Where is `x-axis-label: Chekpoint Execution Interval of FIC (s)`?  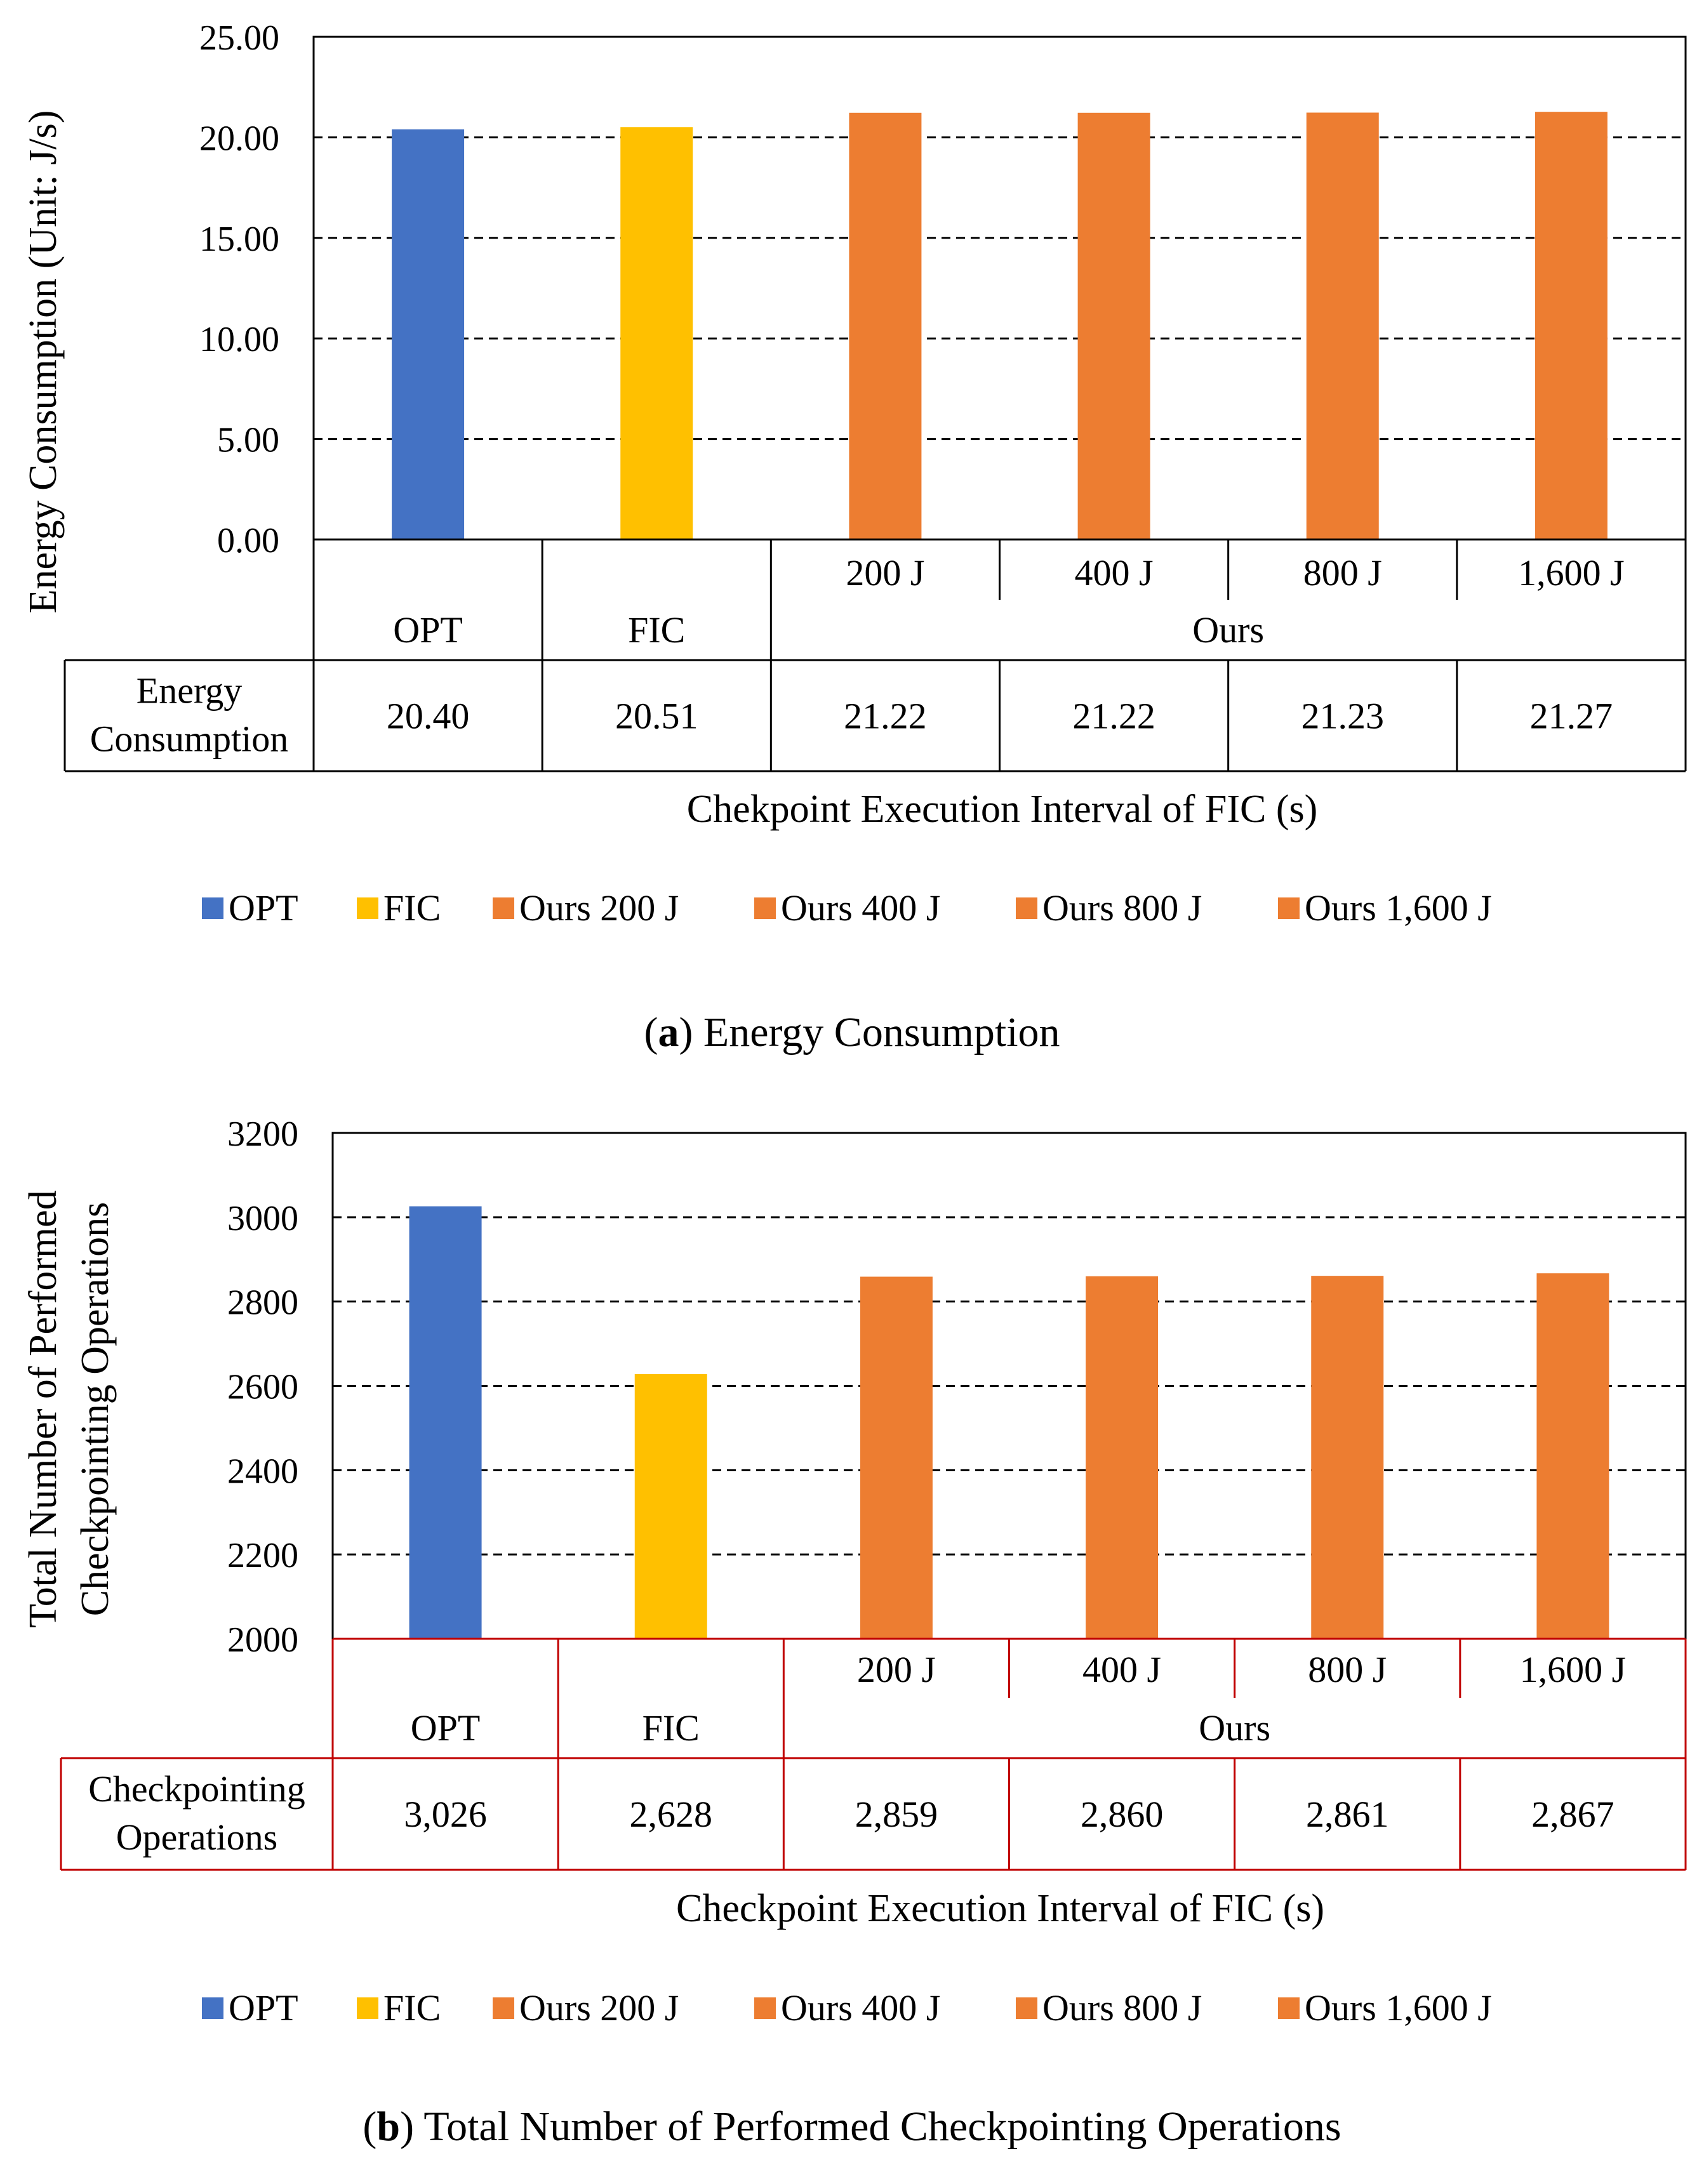
x-axis-label: Chekpoint Execution Interval of FIC (s) is located at coordinates (1003, 809).